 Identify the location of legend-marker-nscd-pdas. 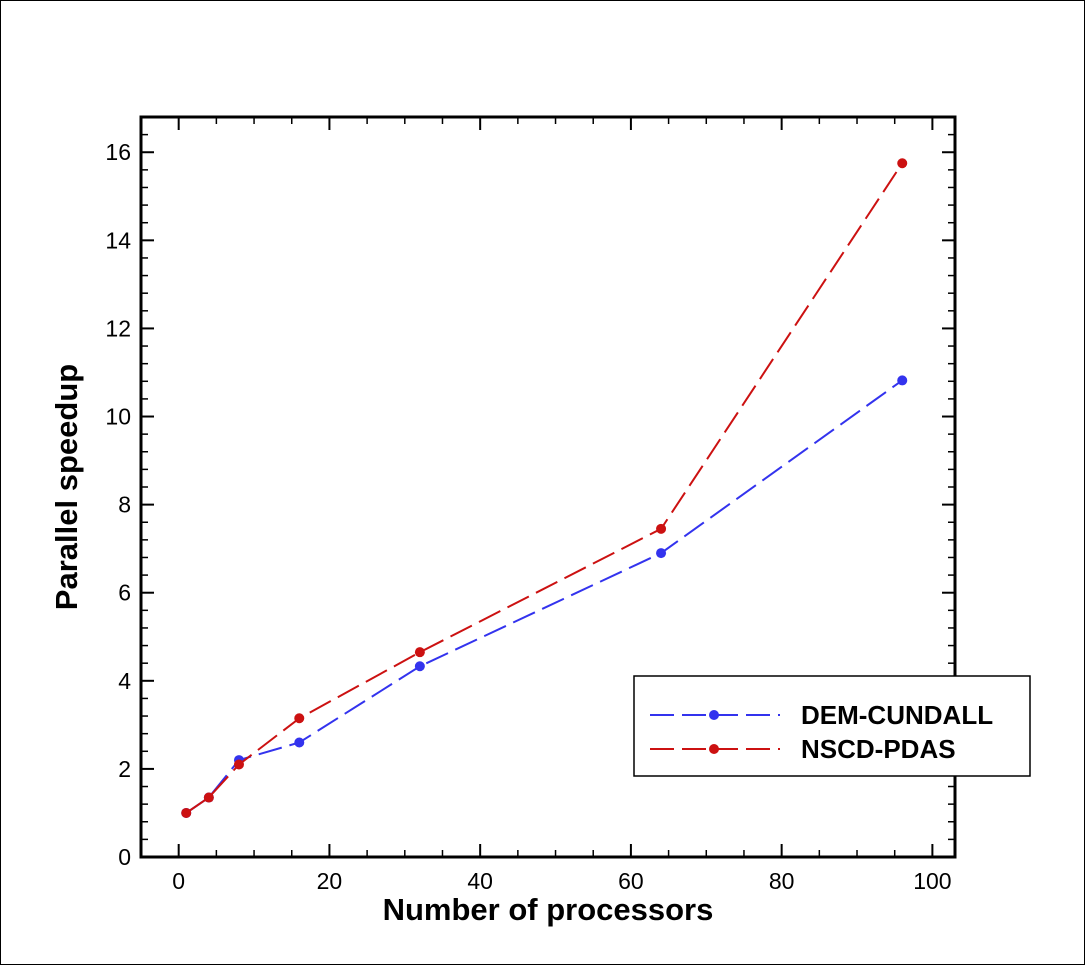
(714, 749).